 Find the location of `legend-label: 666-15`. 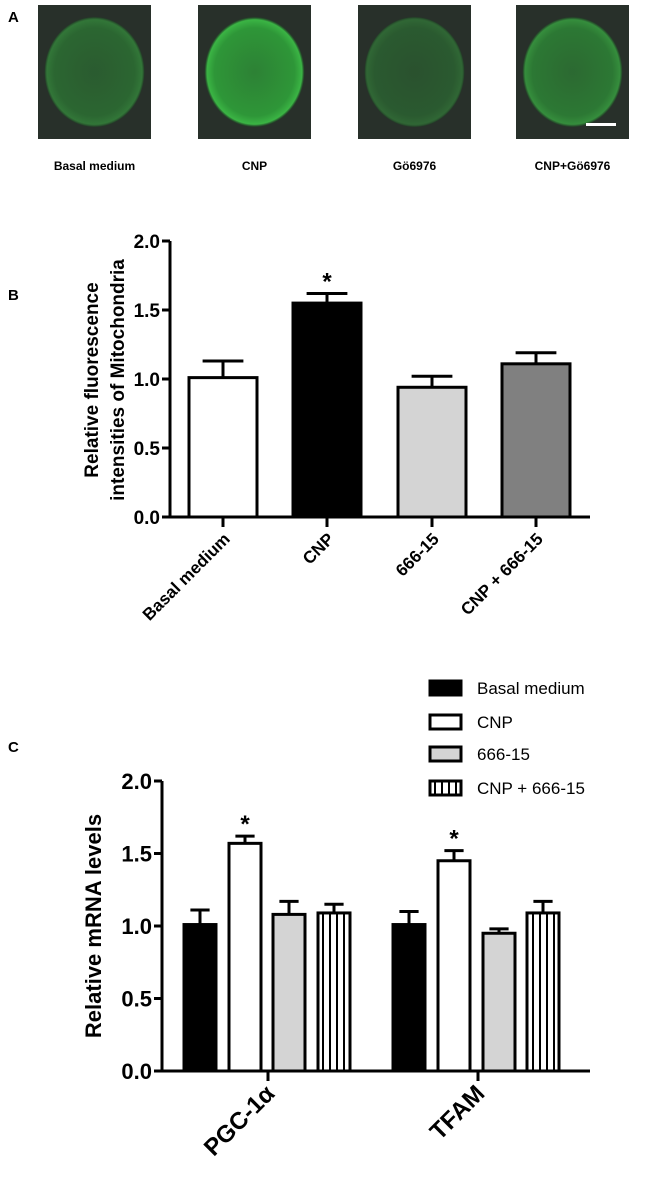

legend-label: 666-15 is located at coordinates (503, 754).